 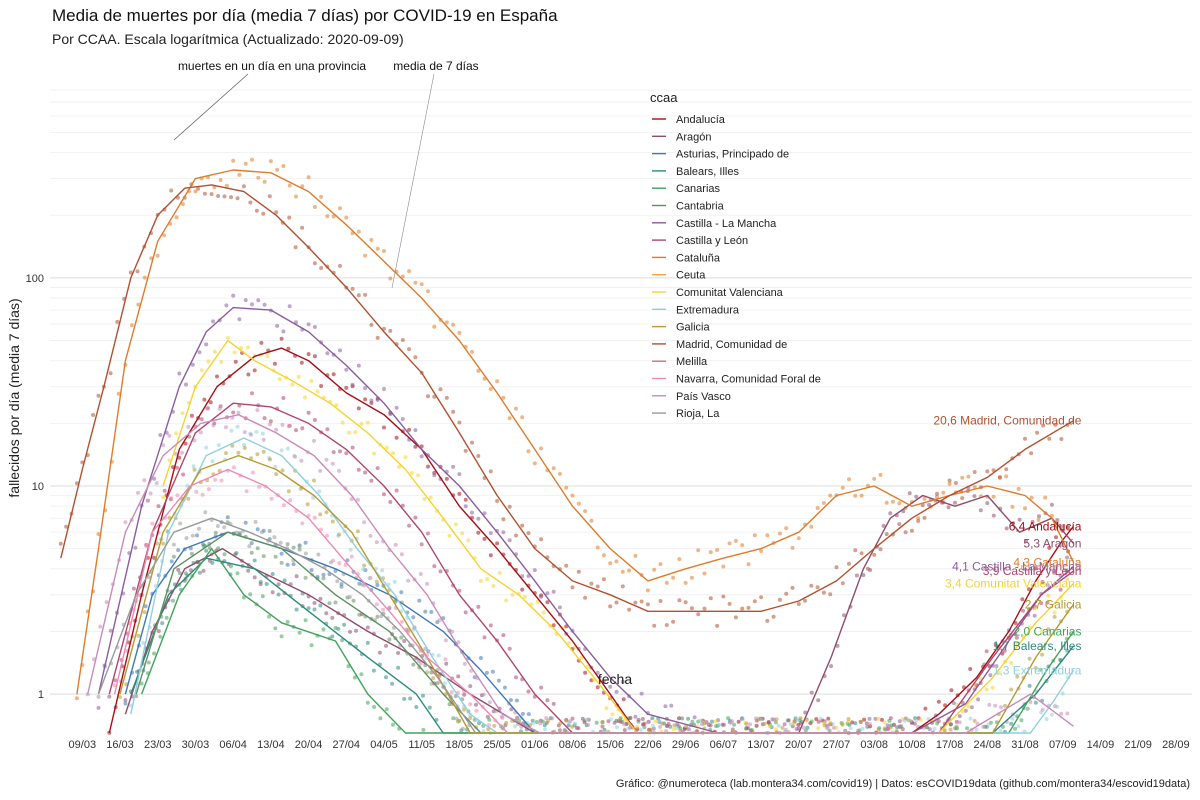 I want to click on series-end-label: 6,4 Andalucía, so click(x=1045, y=526).